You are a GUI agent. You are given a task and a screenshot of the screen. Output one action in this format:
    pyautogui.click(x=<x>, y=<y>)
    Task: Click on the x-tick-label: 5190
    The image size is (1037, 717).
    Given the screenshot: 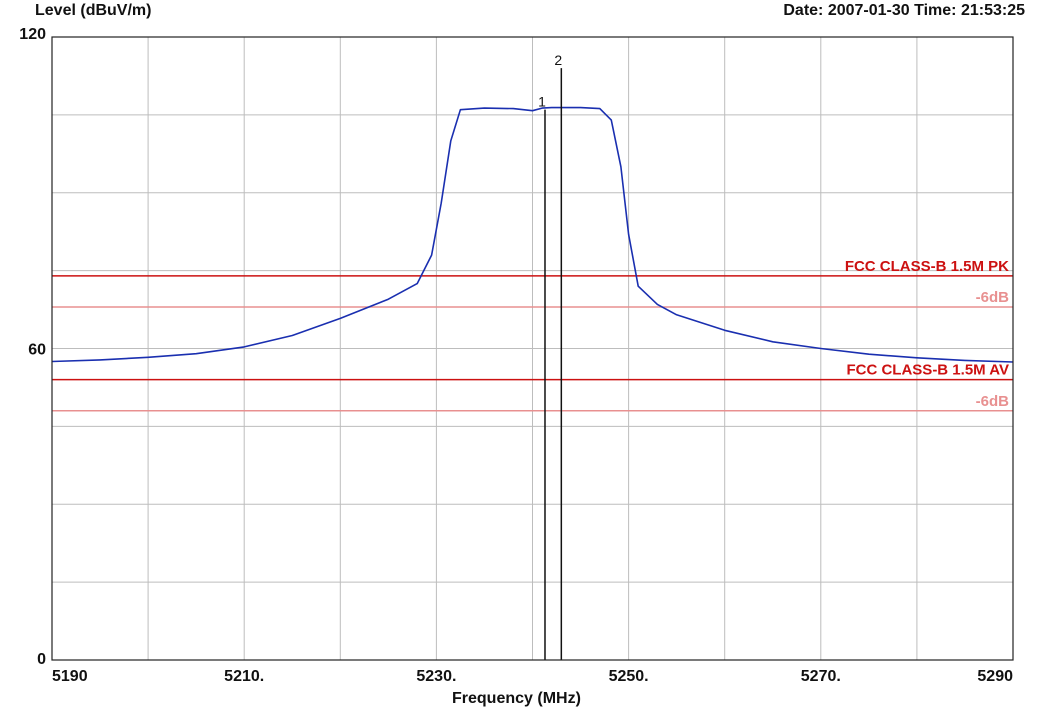 What is the action you would take?
    pyautogui.click(x=70, y=676)
    